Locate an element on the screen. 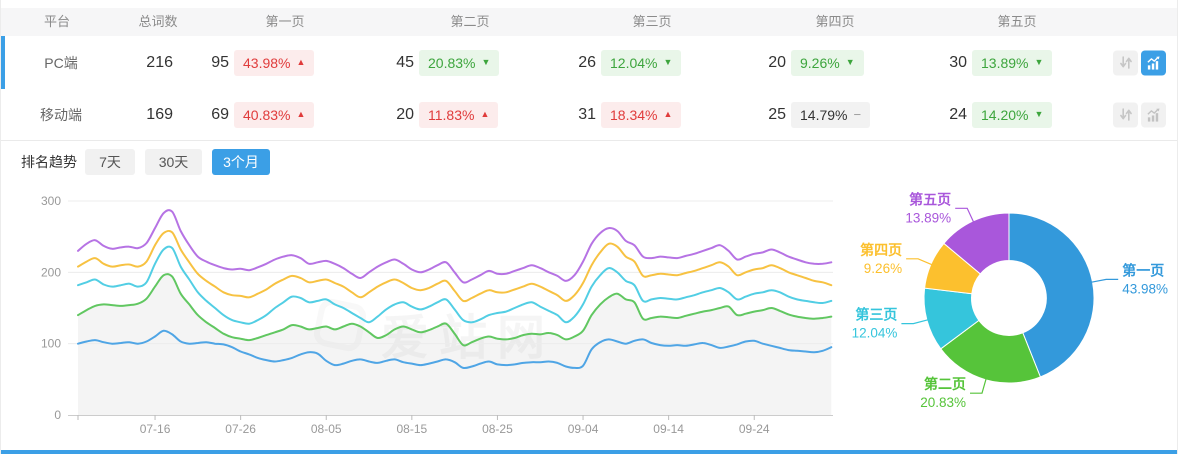 This screenshot has height=454, width=1178. bottom-accent-bar is located at coordinates (589, 452).